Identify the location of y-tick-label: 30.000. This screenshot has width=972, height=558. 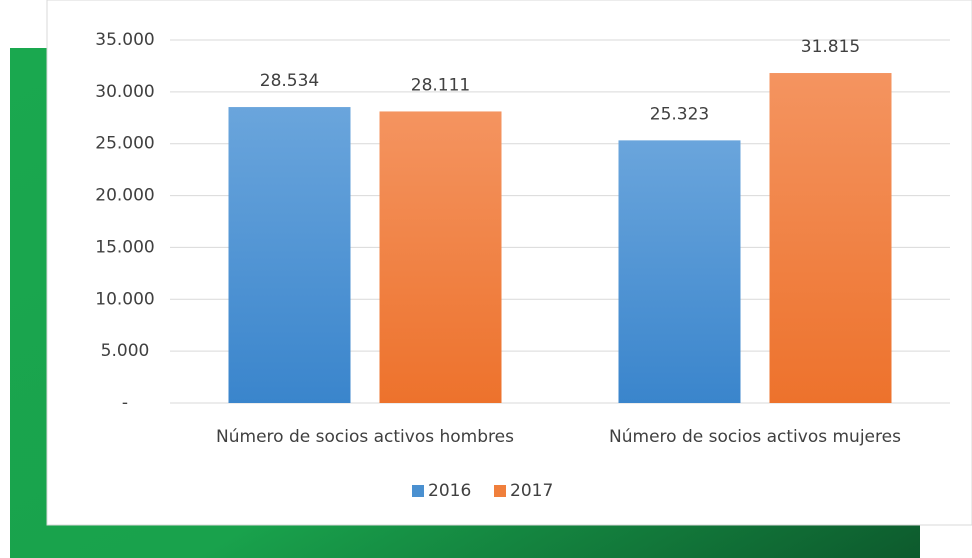
(124, 92).